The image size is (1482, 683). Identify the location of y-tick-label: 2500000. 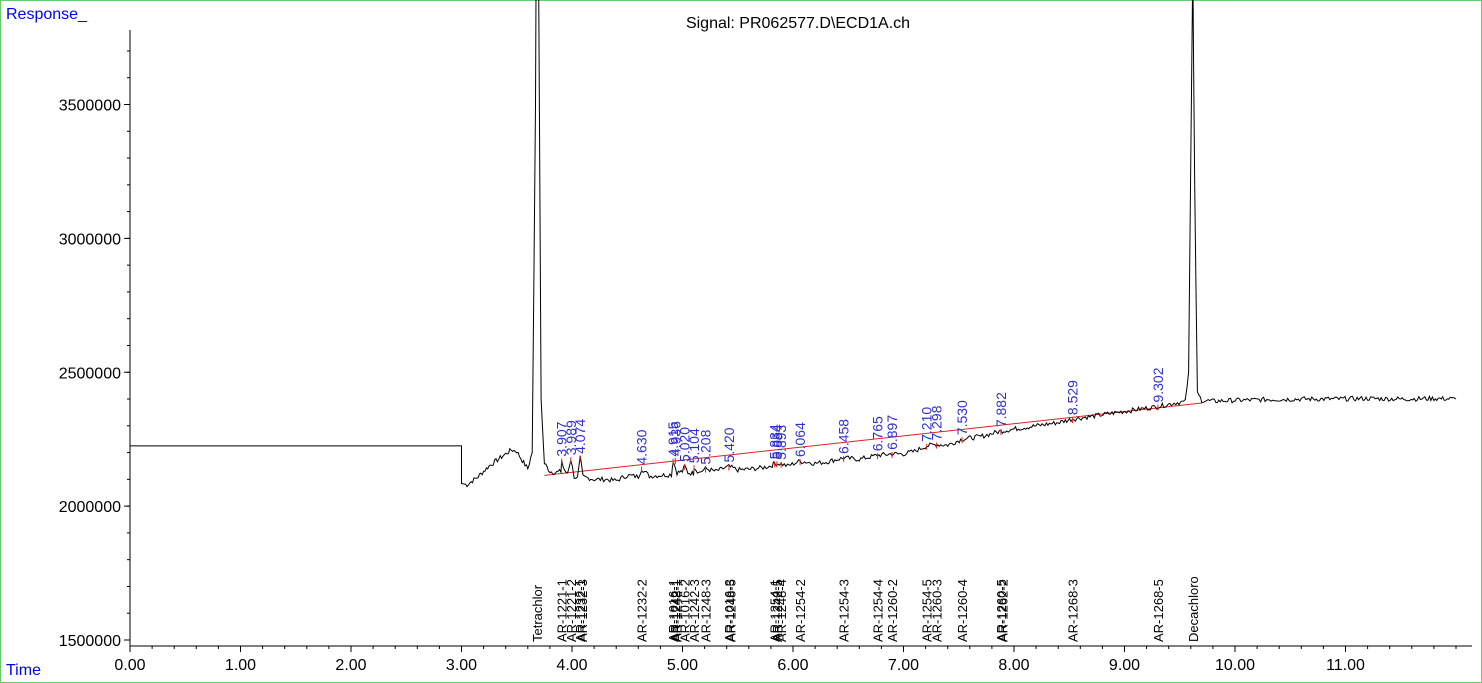
(90, 373).